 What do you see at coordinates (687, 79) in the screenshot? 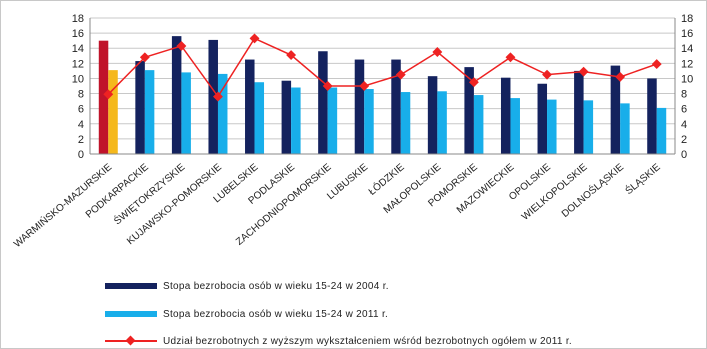
I see `y-tick-right: 10` at bounding box center [687, 79].